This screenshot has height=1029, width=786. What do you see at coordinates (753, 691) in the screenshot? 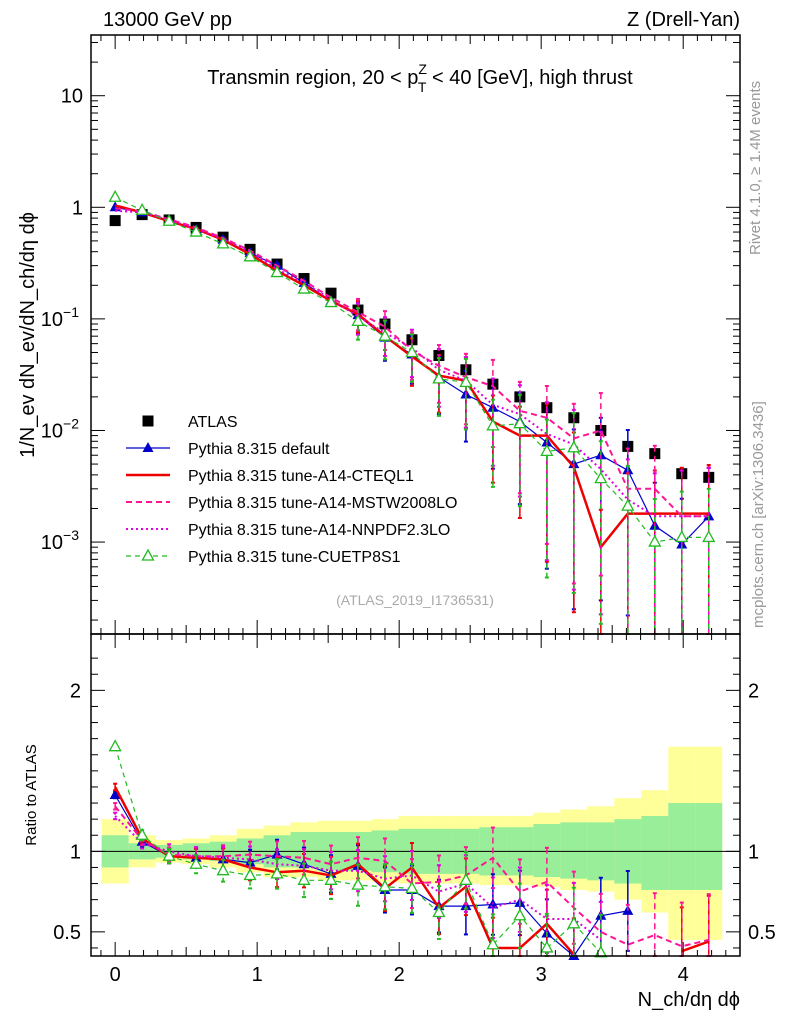
I see `ratio-y-tick-label-right: 2` at bounding box center [753, 691].